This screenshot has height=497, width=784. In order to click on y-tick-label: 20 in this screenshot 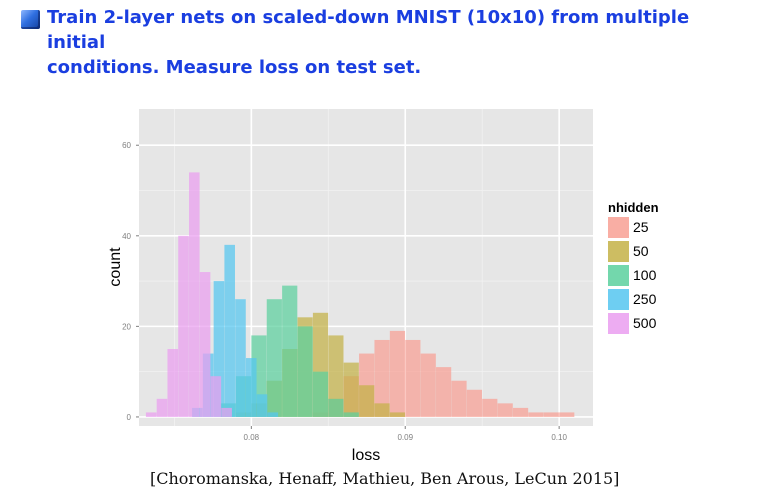, I will do `click(126, 326)`.